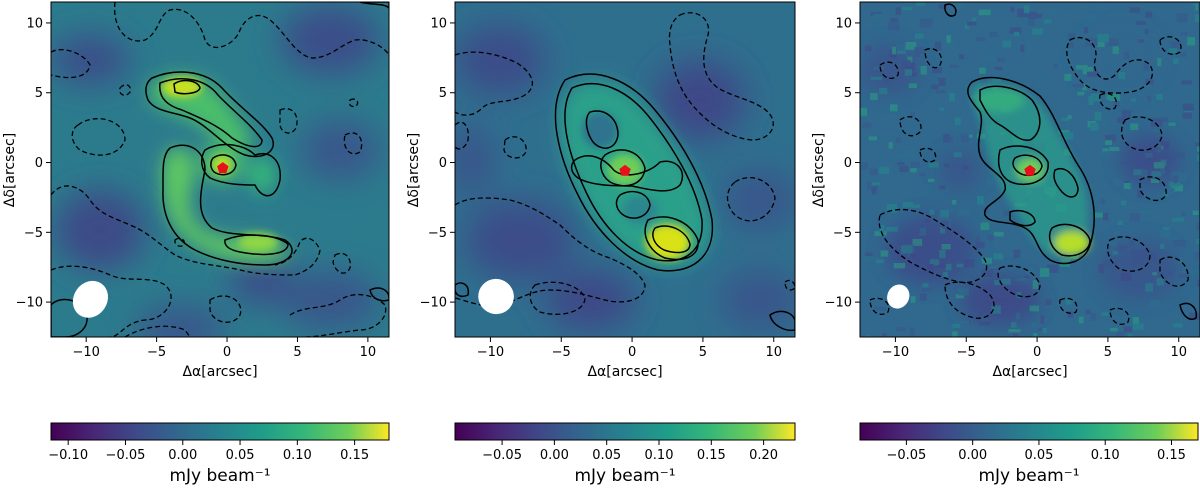  I want to click on y-axis-label: Δδ[arcsec], so click(10, 170).